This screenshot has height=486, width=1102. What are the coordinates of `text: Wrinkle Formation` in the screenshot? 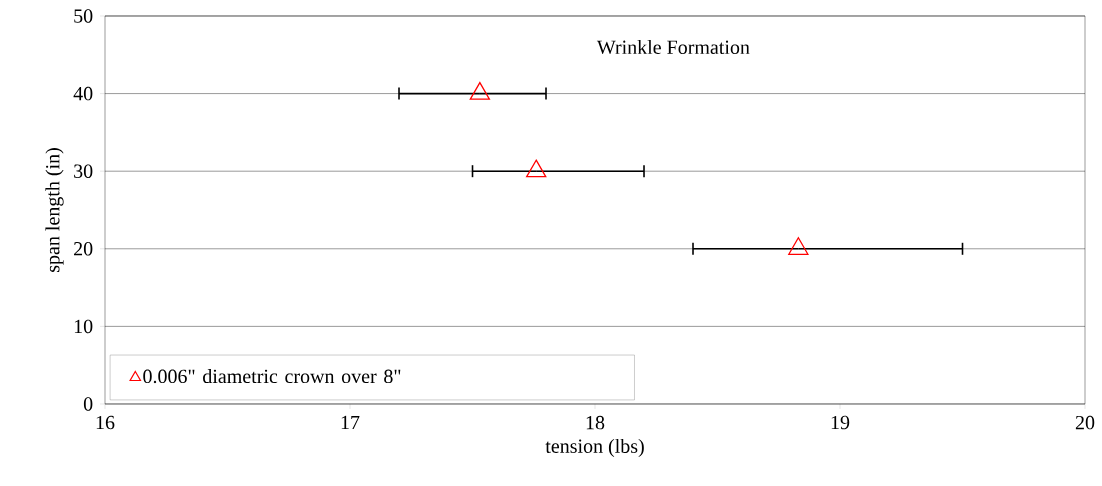 It's located at (673, 47).